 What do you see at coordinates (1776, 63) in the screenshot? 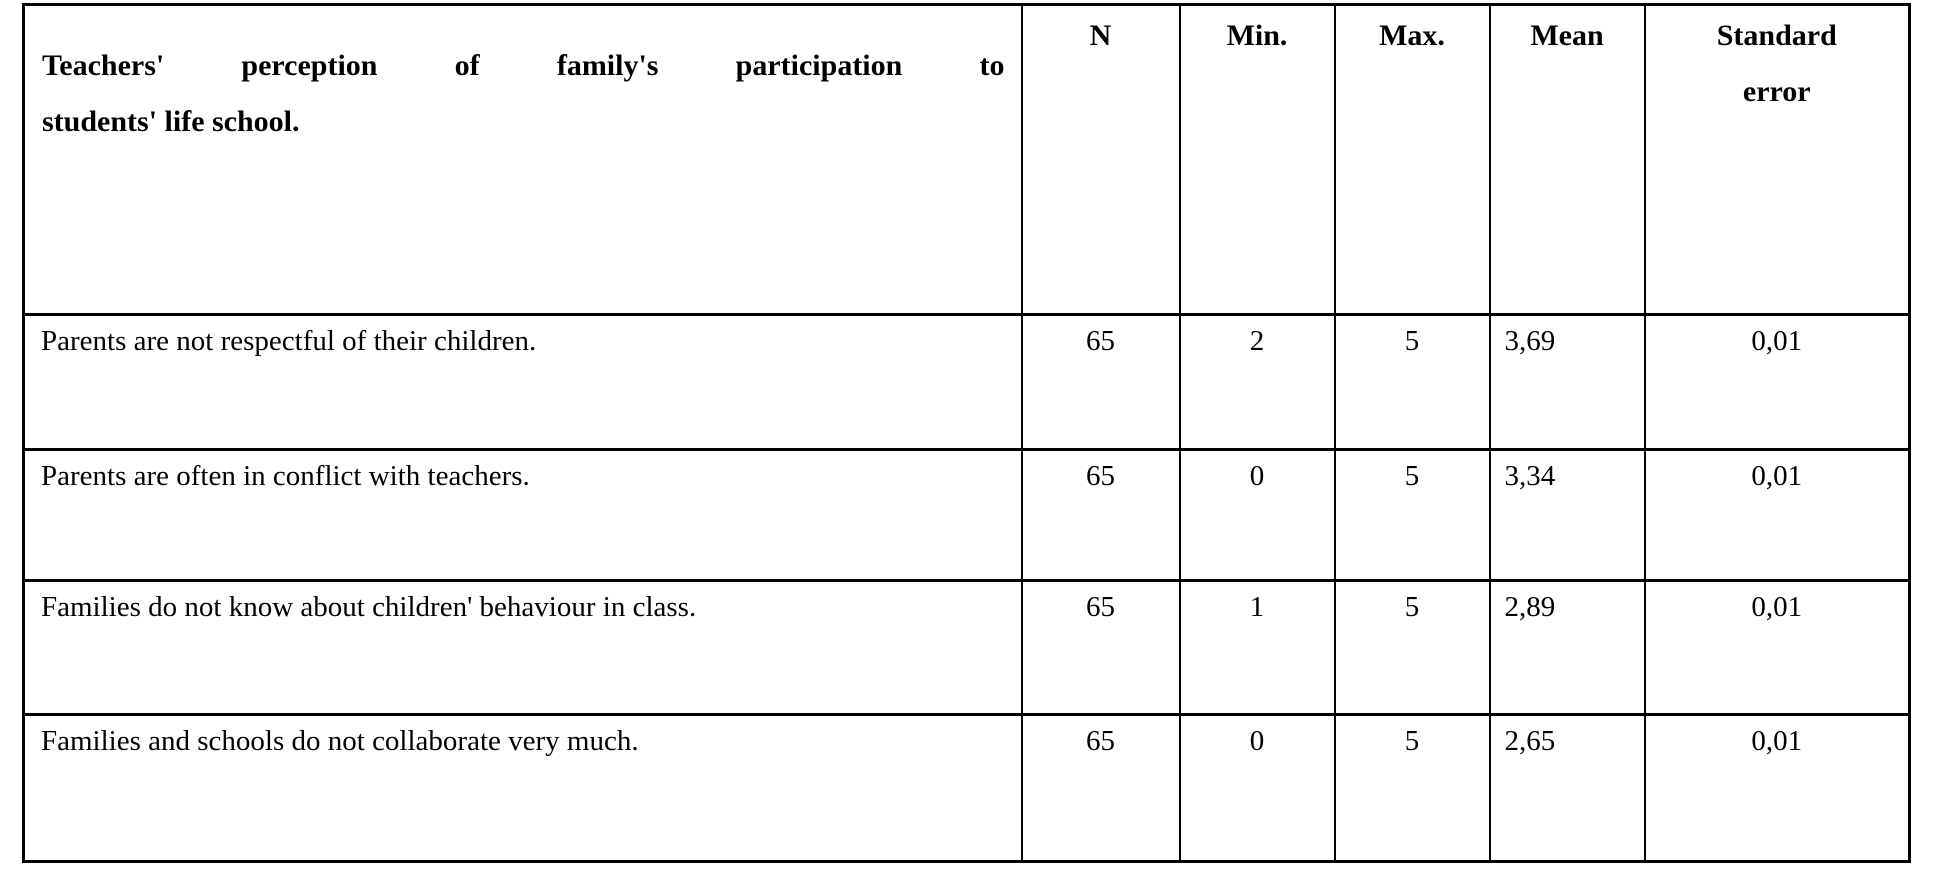
I see `standard-error-header-label: Standard error` at bounding box center [1776, 63].